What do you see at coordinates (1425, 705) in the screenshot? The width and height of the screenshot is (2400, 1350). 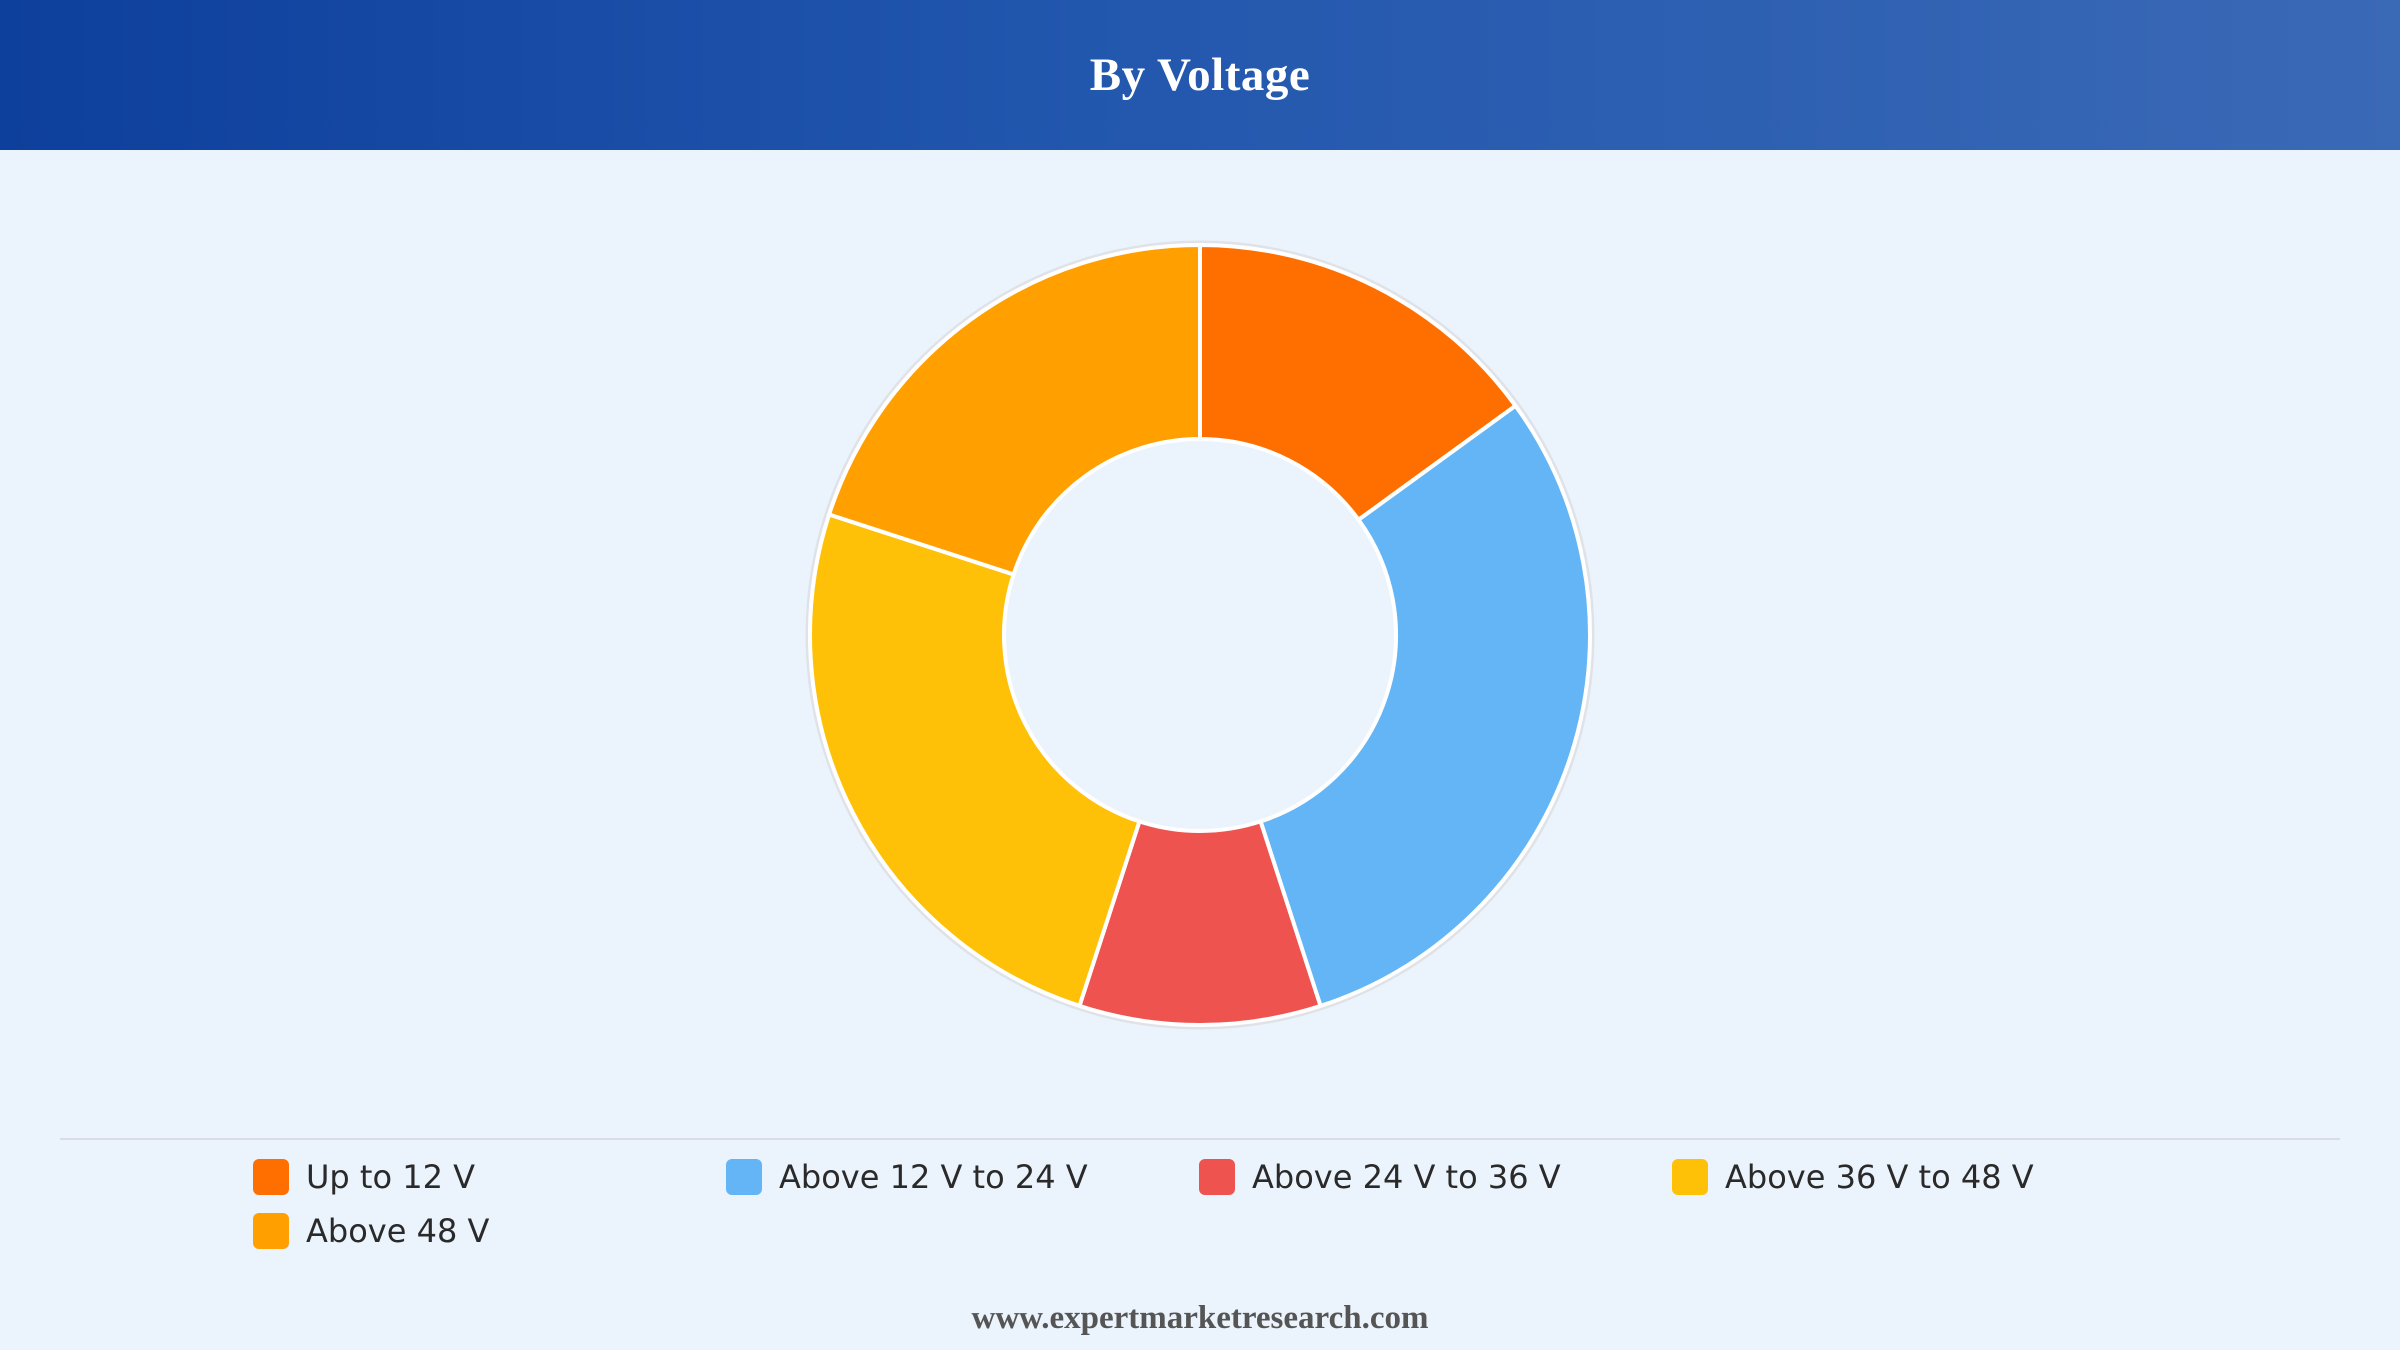 I see `donut-slice-above-12-v-to-24-v` at bounding box center [1425, 705].